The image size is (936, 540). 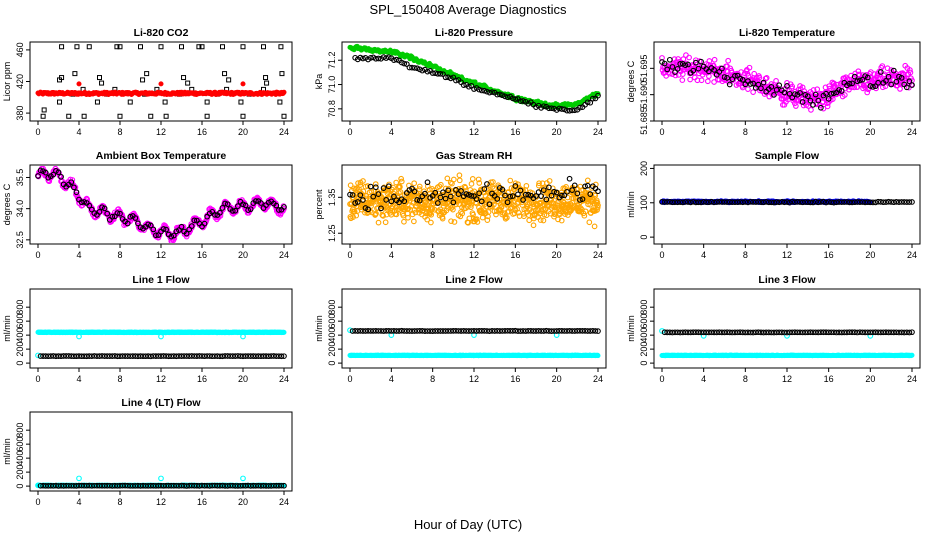 What do you see at coordinates (319, 204) in the screenshot?
I see `y-axis-label: percent` at bounding box center [319, 204].